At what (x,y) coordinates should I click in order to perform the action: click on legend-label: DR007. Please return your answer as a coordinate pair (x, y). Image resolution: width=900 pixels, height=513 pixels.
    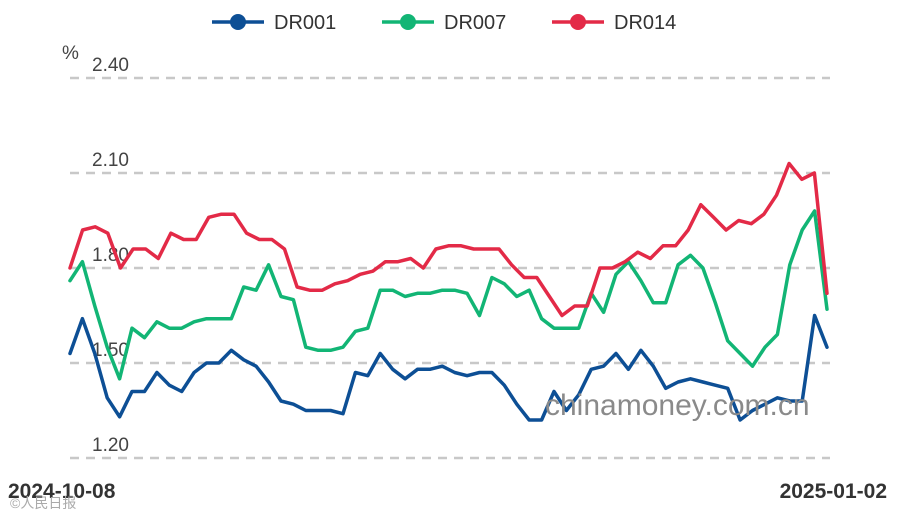
    Looking at the image, I should click on (475, 23).